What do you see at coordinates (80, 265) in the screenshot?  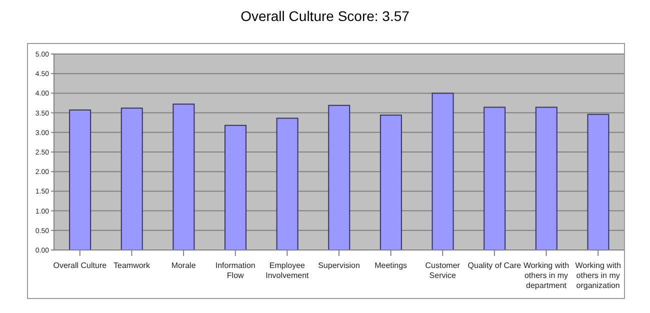 I see `x-tick-label: Overall Culture` at bounding box center [80, 265].